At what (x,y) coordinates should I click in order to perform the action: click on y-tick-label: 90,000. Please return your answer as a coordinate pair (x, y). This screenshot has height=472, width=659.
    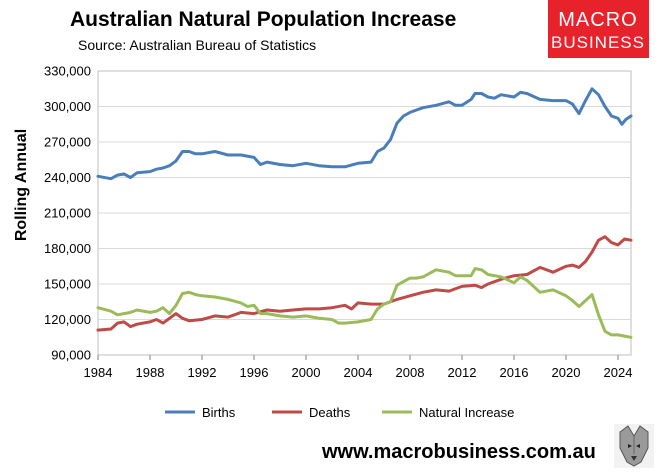
    Looking at the image, I should click on (71, 355).